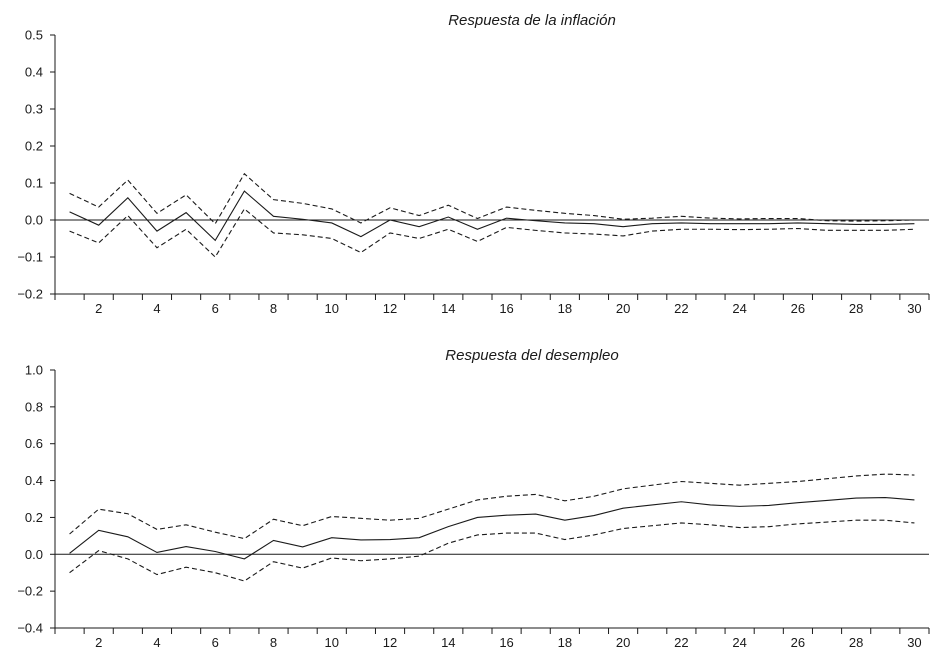  Describe the element at coordinates (30, 257) in the screenshot. I see `y-tick-label: −0.1` at that location.